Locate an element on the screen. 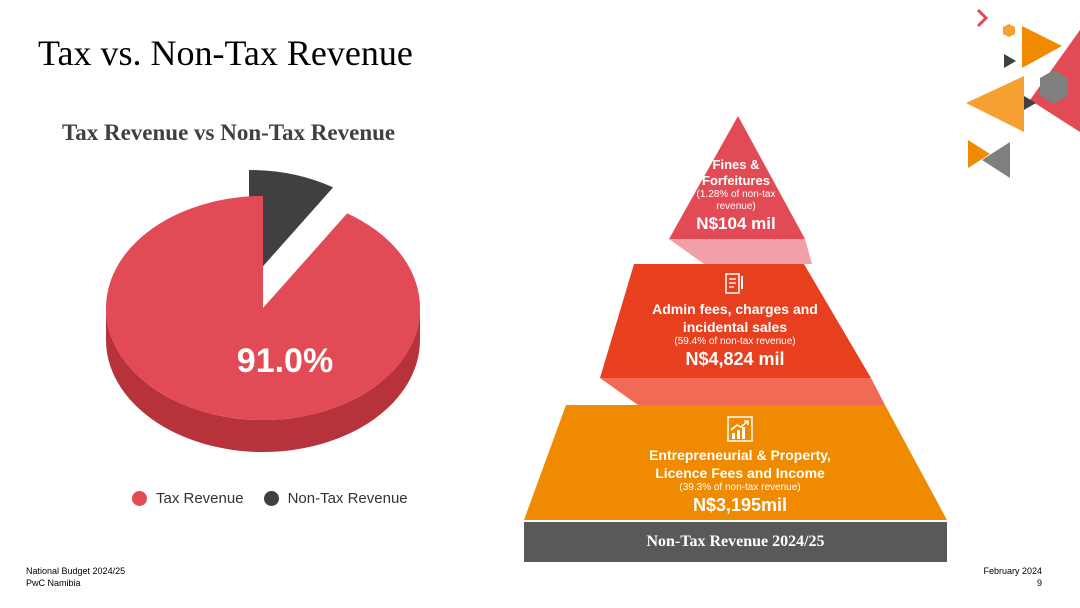 The image size is (1080, 608). tier-entrepreneurial-value: N$3,195mil is located at coordinates (740, 505).